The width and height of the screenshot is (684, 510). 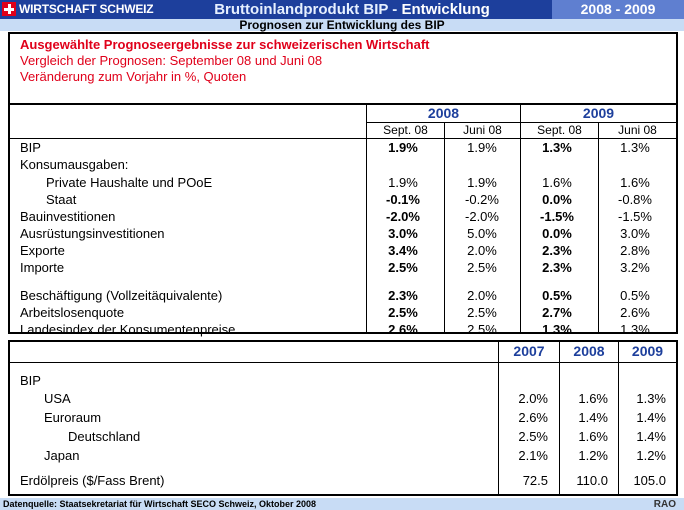 I want to click on cell-value: -0.8%, so click(x=635, y=199).